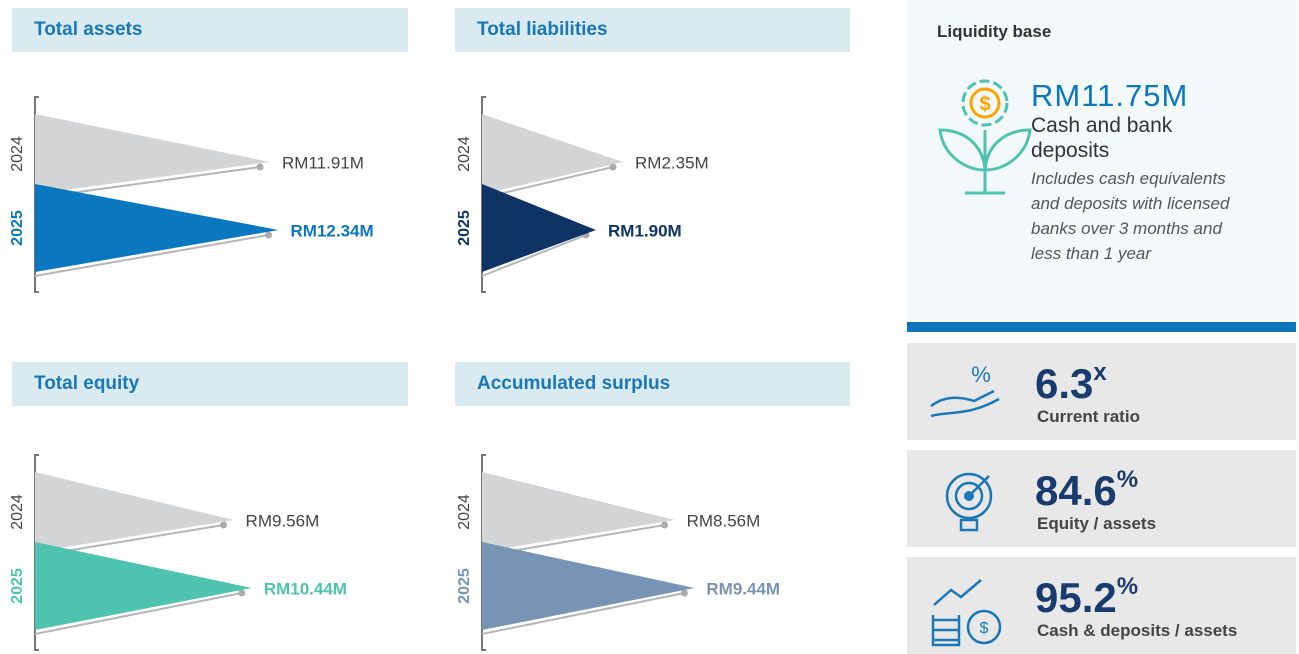 The width and height of the screenshot is (1299, 654). What do you see at coordinates (645, 230) in the screenshot?
I see `value-label: RM1.90M` at bounding box center [645, 230].